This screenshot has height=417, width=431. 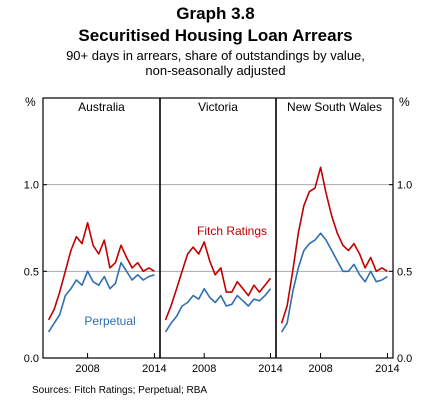 I want to click on y-axis-unit-left: %, so click(x=30, y=102).